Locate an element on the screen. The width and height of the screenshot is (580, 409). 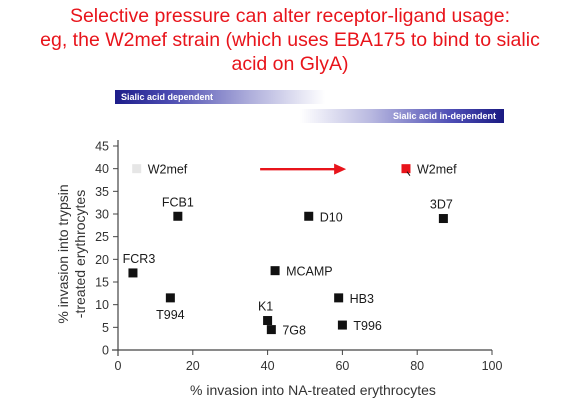
y-tick-label: 5 is located at coordinates (105, 328).